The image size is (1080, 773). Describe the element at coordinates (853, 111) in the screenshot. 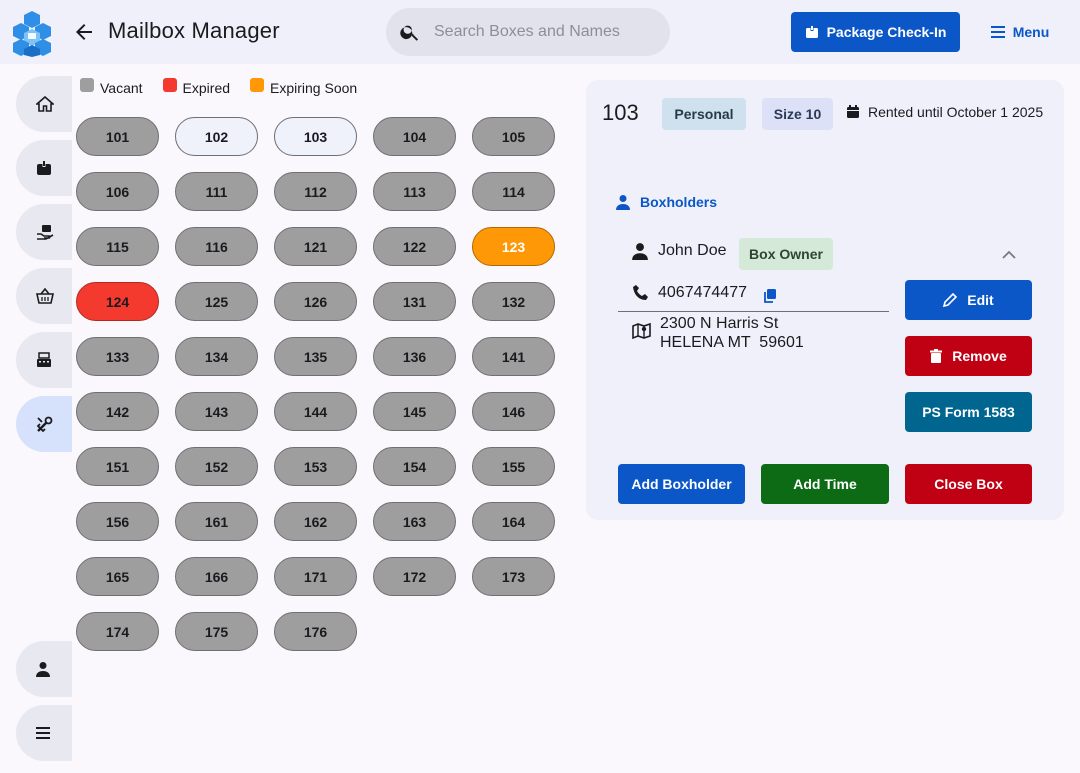

I see `calendar-icon` at that location.